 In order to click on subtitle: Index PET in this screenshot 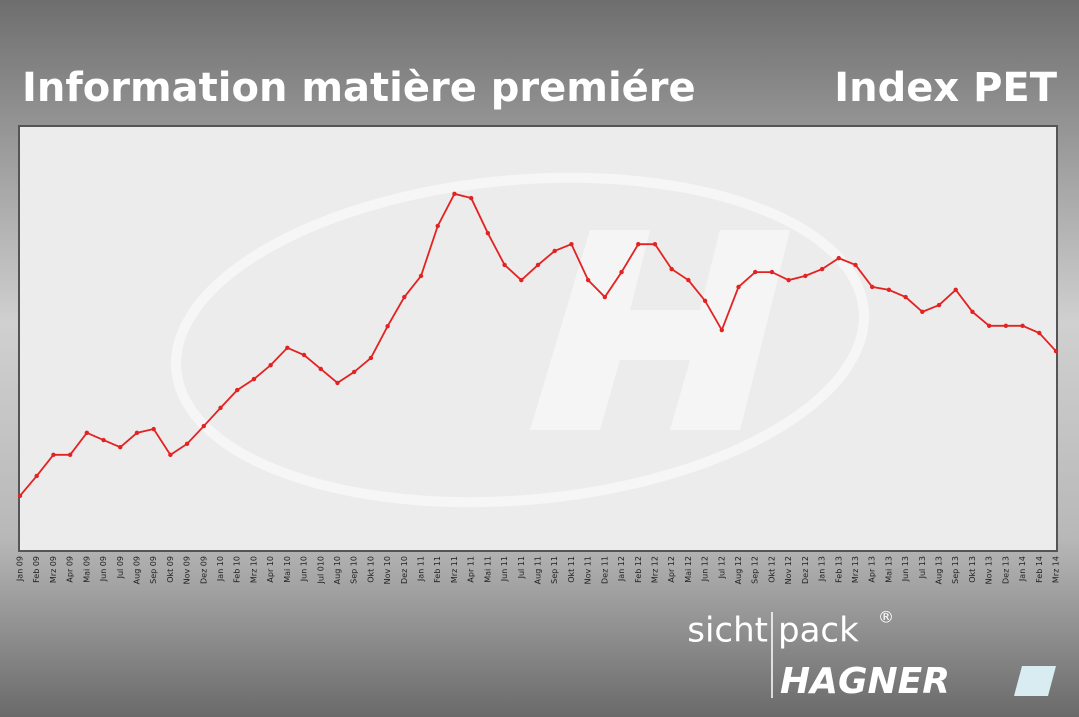, I will do `click(945, 88)`.